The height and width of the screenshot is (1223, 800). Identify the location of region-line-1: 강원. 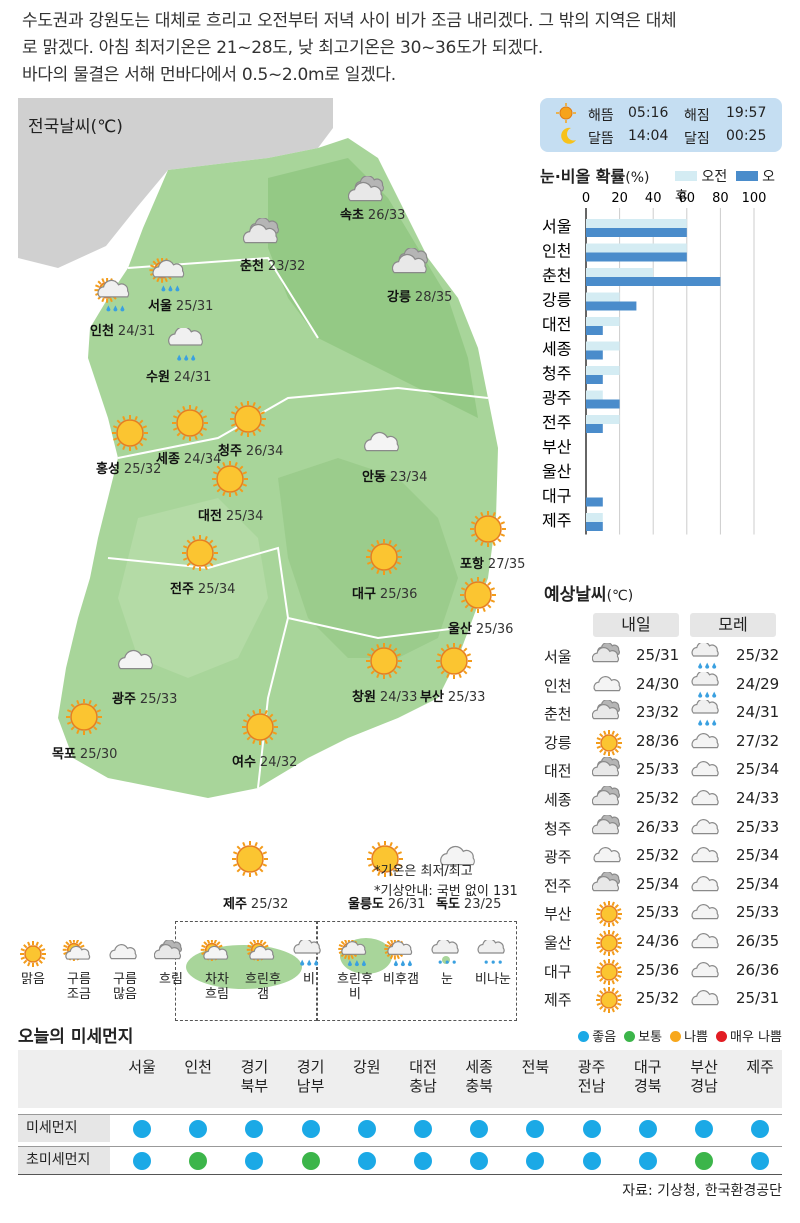
(366, 1067).